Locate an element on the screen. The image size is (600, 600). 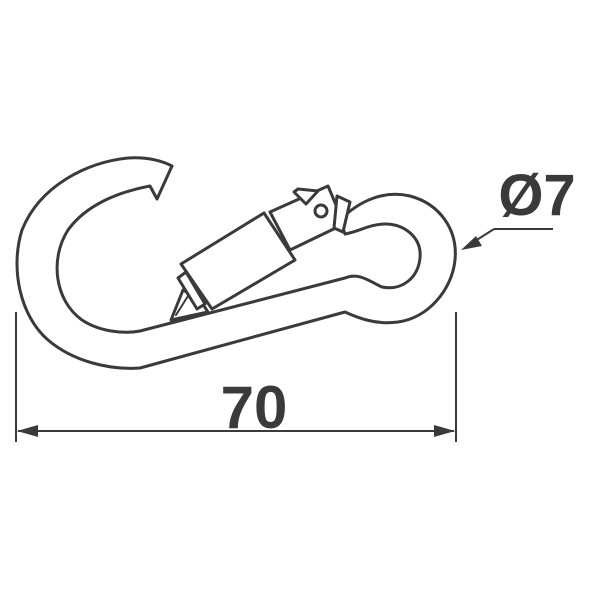
carabiner-gate is located at coordinates (260, 253).